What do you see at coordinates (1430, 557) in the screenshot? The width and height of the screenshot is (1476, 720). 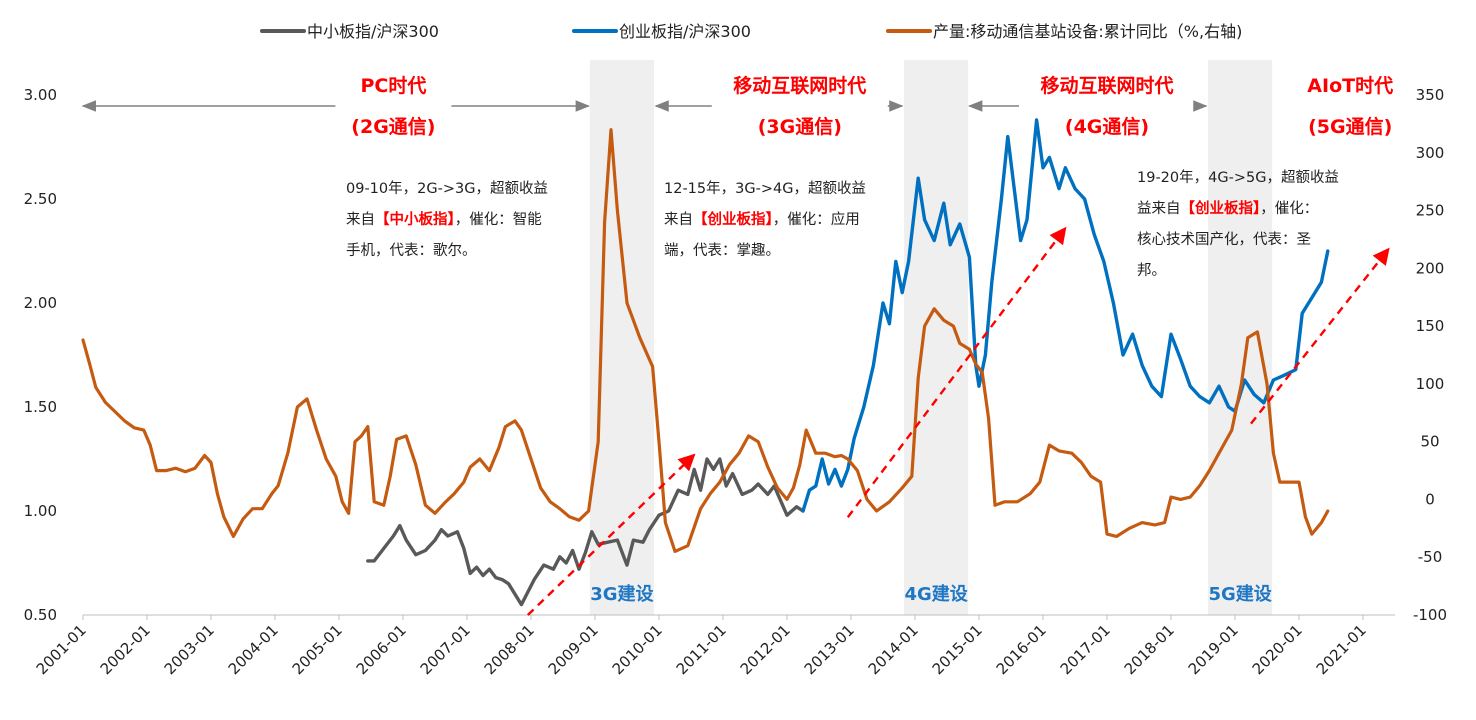 I see `y-right-tick--50: -50` at bounding box center [1430, 557].